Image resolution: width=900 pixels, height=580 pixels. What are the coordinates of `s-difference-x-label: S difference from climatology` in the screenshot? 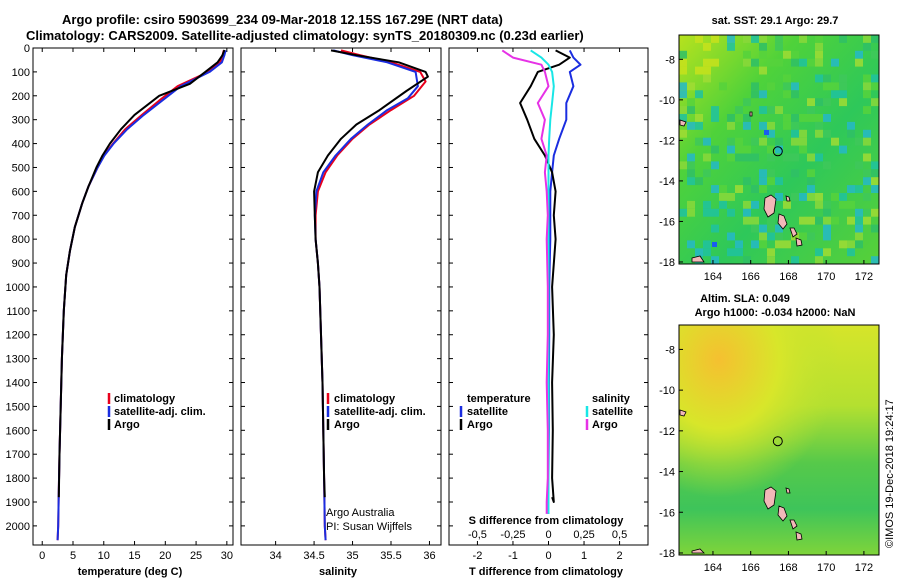 It's located at (547, 521).